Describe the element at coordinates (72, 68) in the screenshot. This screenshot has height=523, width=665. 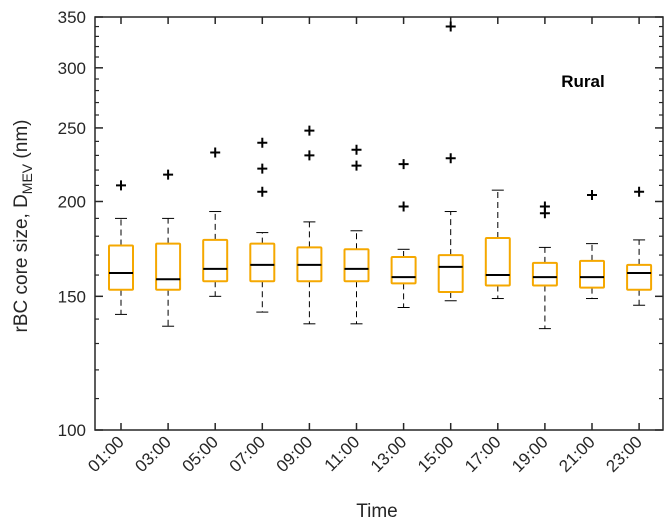
I see `y-tick-label: 300` at that location.